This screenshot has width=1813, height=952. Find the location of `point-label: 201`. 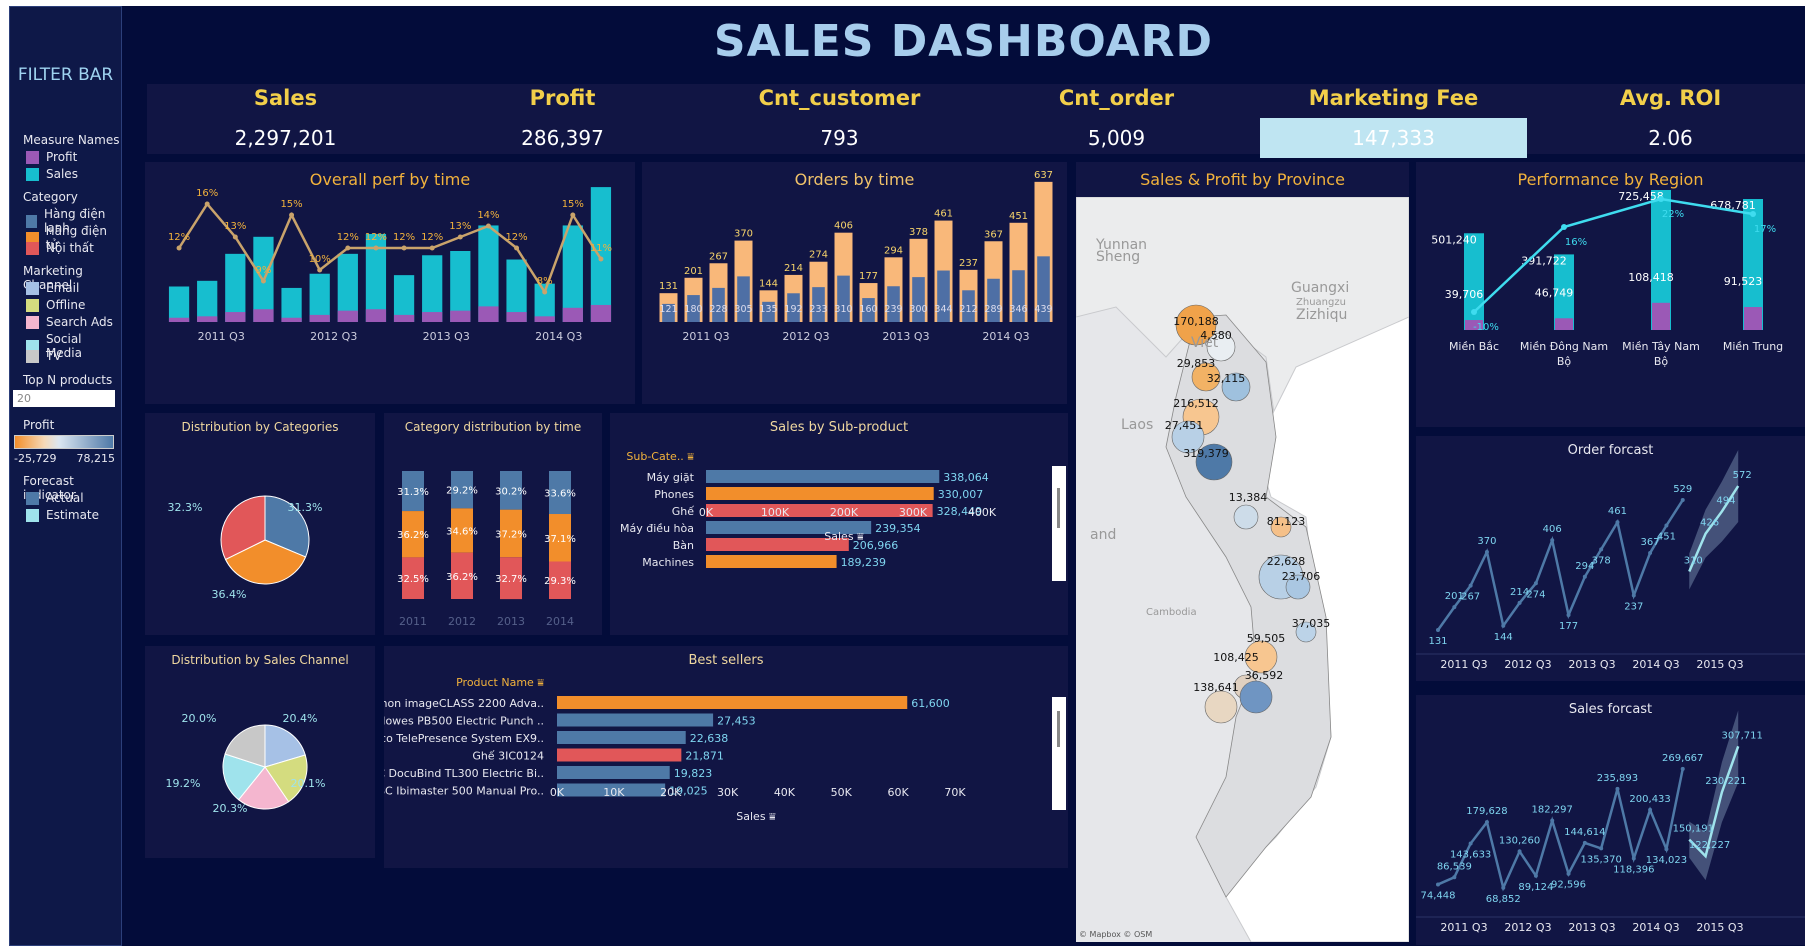

point-label: 201 is located at coordinates (1454, 596).